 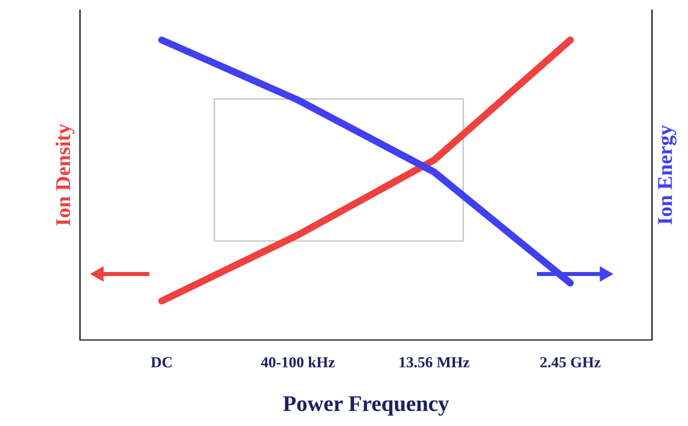 What do you see at coordinates (366, 406) in the screenshot?
I see `x-axis-title: Power Frequency` at bounding box center [366, 406].